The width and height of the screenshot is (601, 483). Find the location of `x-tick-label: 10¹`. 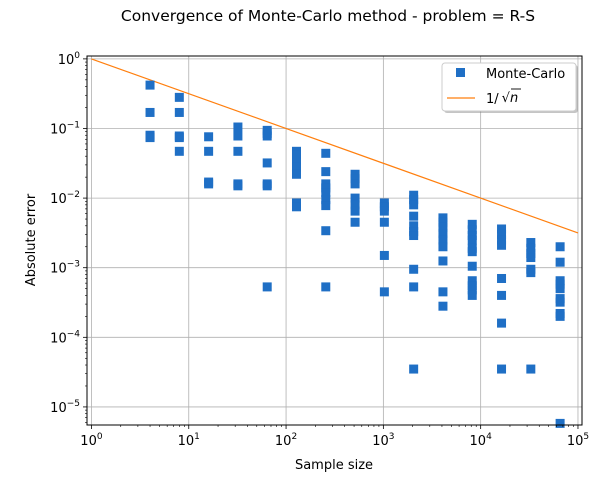

x-tick-label: 10¹ is located at coordinates (189, 440).